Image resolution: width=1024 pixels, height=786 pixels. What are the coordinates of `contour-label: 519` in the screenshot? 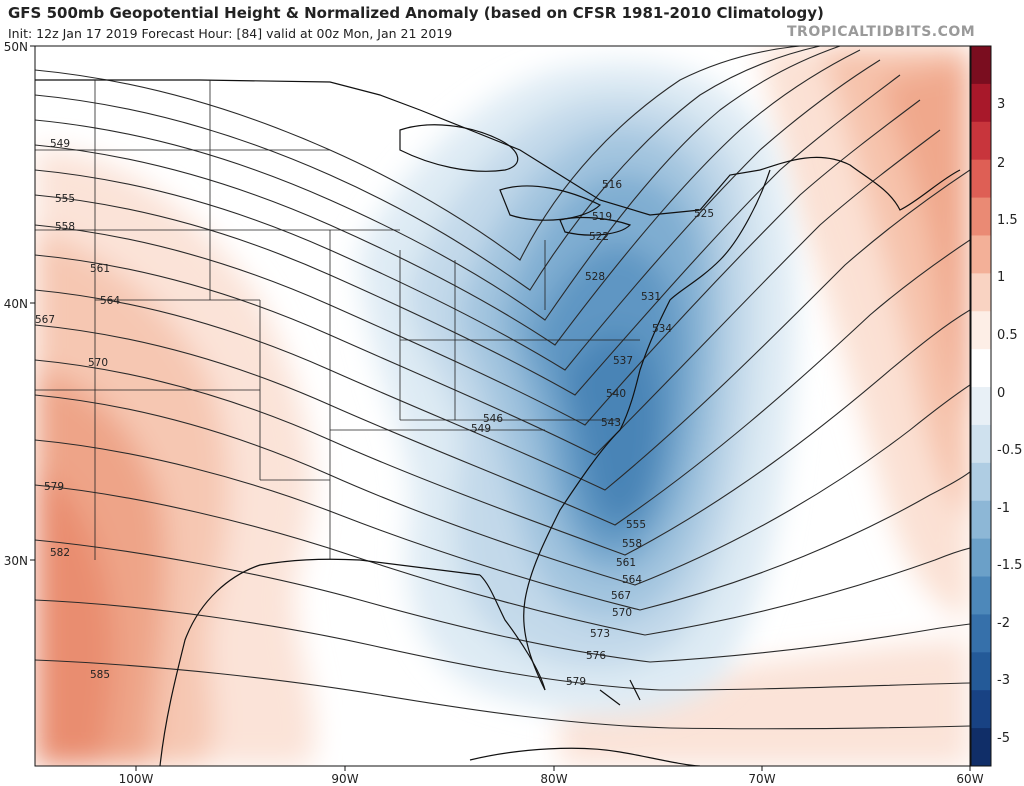 It's located at (602, 217).